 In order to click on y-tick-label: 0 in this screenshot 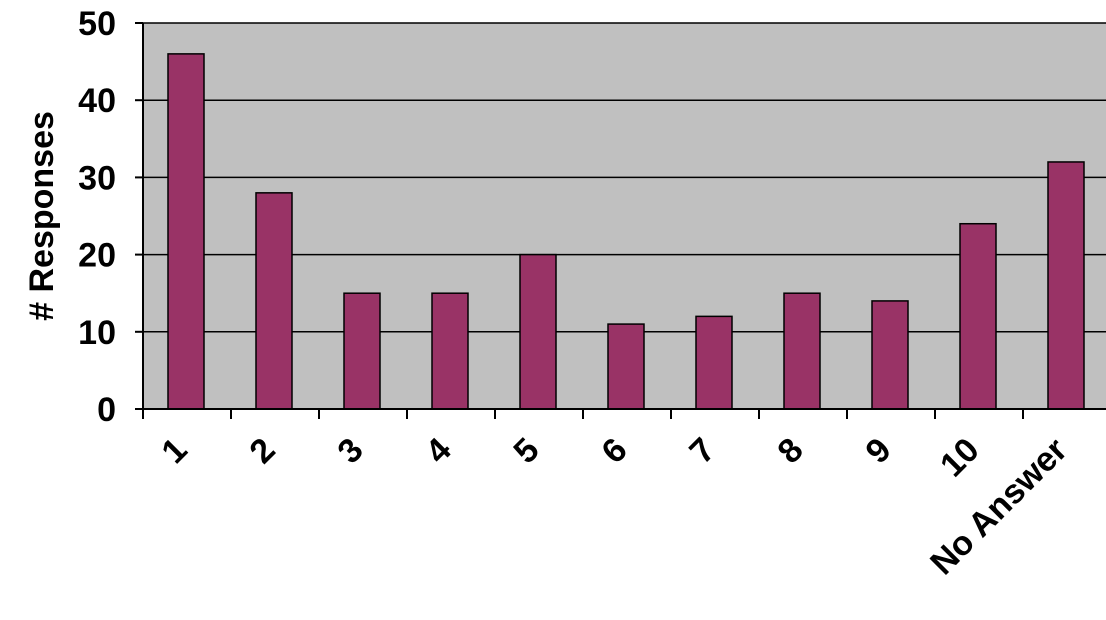, I will do `click(106, 410)`.